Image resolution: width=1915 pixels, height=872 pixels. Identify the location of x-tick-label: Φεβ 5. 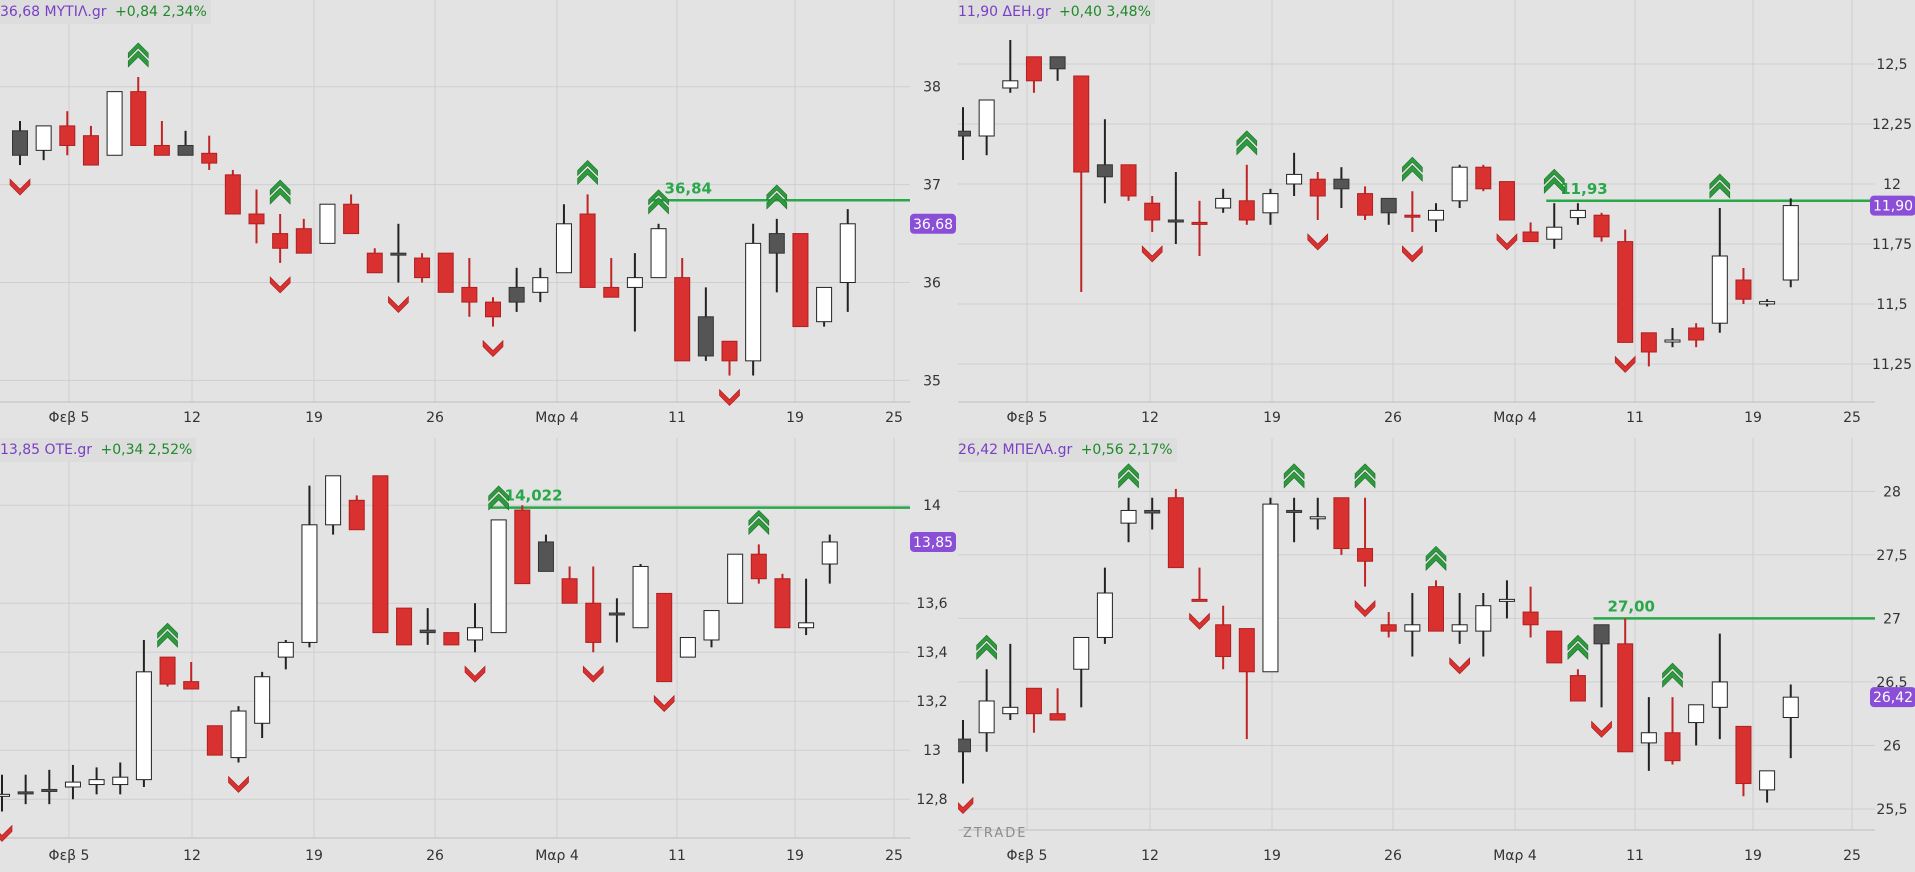
(69, 418).